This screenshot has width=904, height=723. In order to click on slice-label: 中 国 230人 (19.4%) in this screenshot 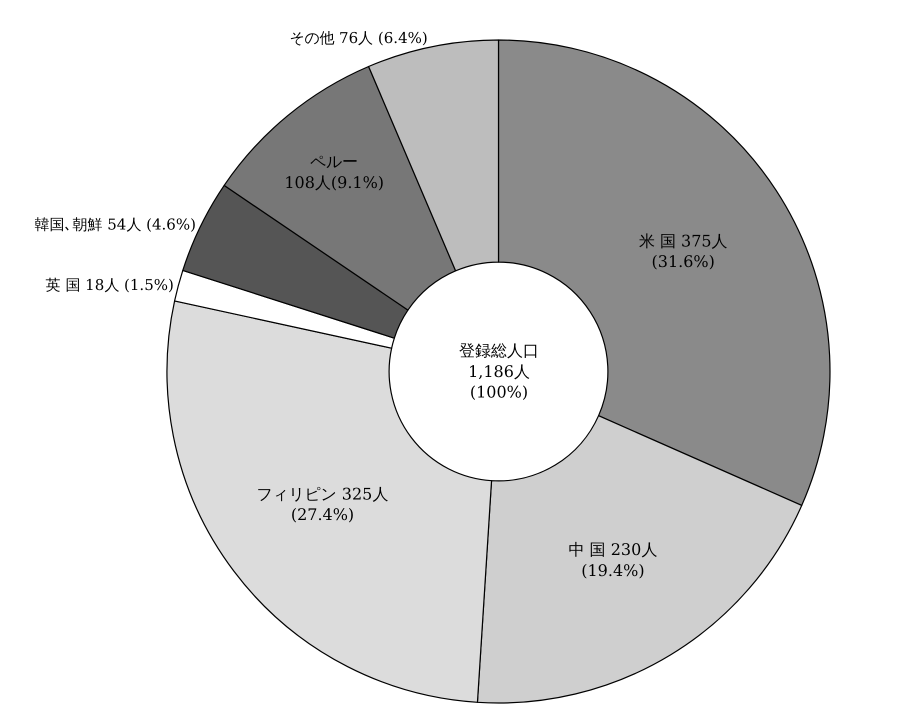, I will do `click(613, 560)`.